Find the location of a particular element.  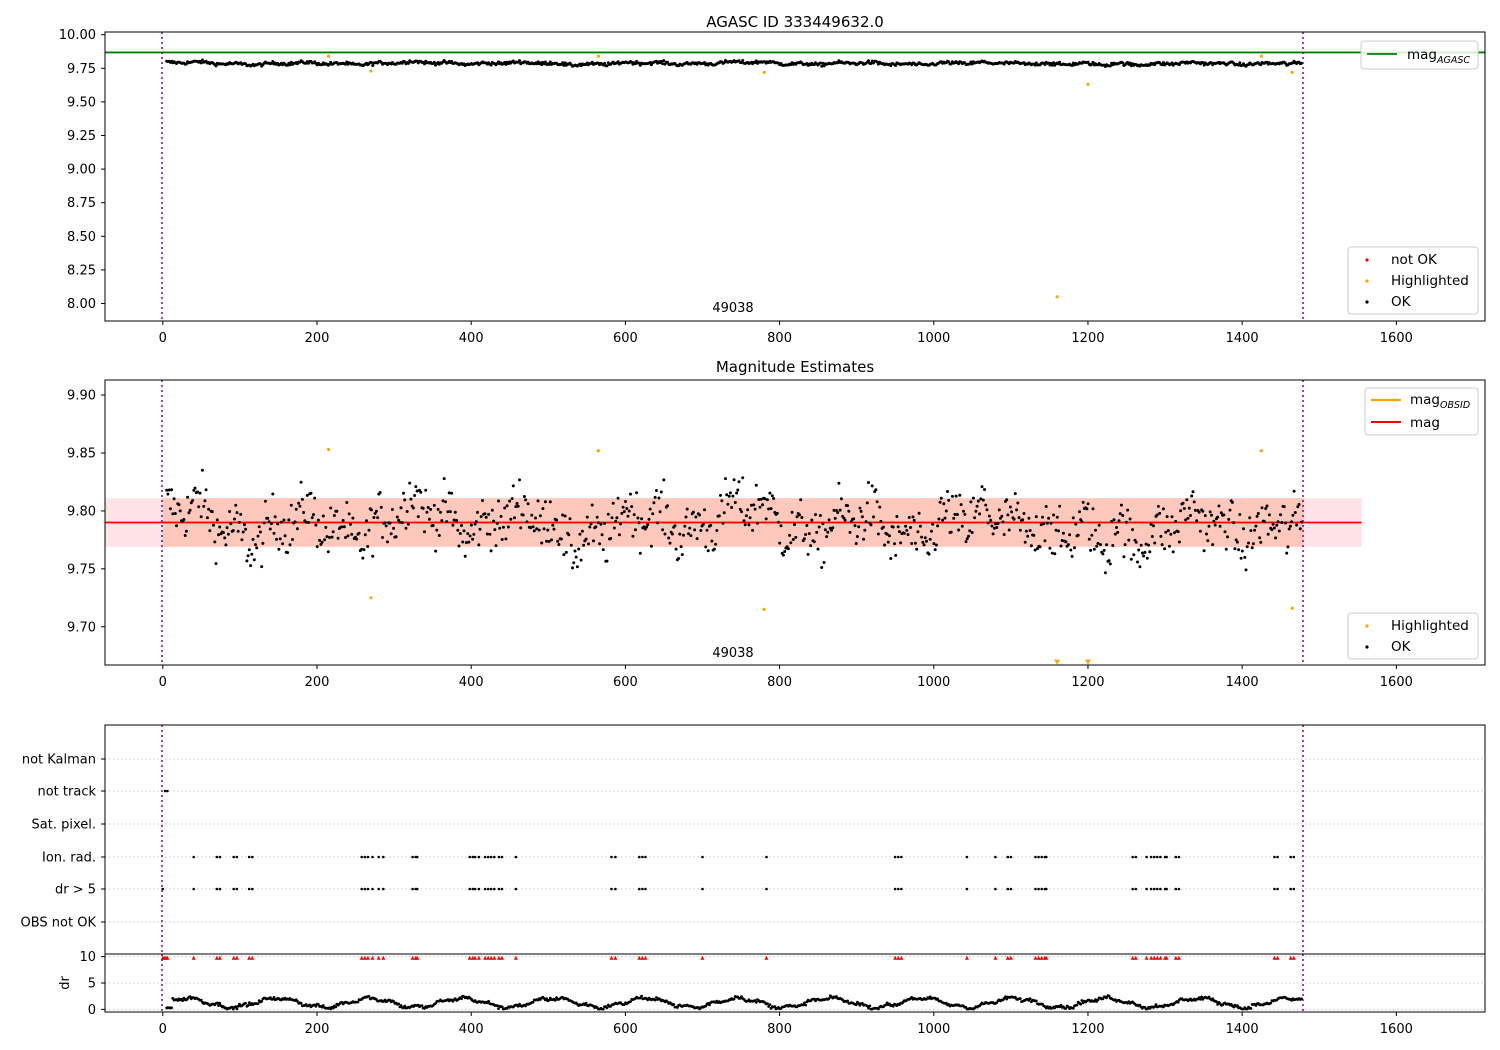

flag-row-label: dr > 5 is located at coordinates (75, 890).